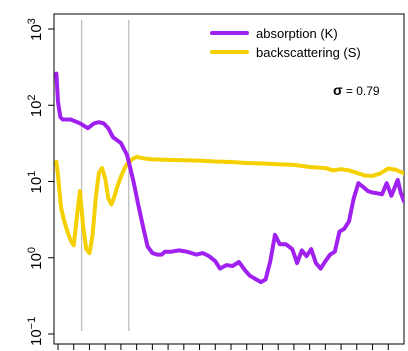 The image size is (408, 351). Describe the element at coordinates (35, 182) in the screenshot. I see `y-tick-label-2: 101` at that location.